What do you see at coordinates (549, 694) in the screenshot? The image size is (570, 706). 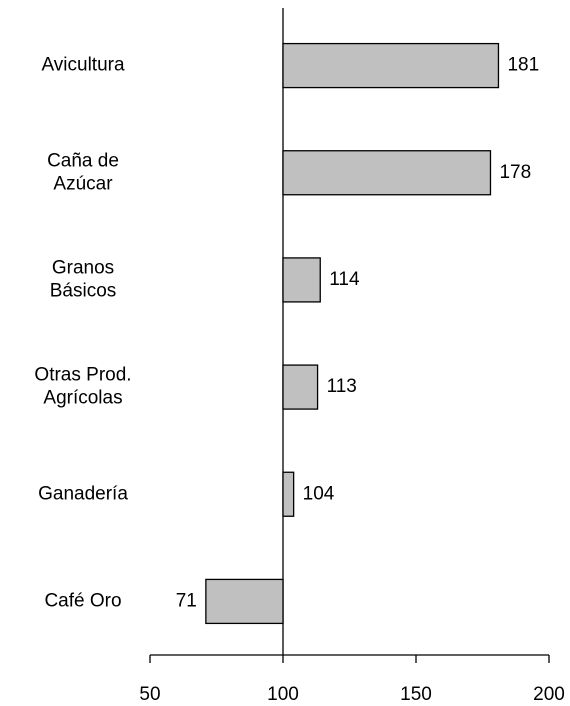 I see `x-tick-label: 200` at bounding box center [549, 694].